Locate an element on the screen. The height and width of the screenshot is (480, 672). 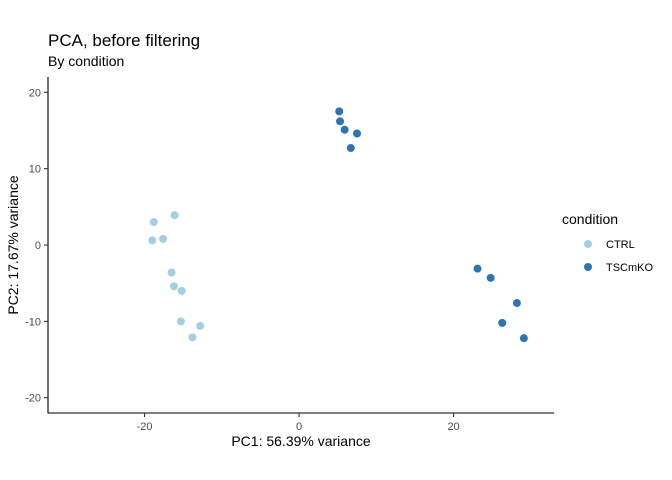
legend-items: CTRL TSCmKO is located at coordinates (619, 256).